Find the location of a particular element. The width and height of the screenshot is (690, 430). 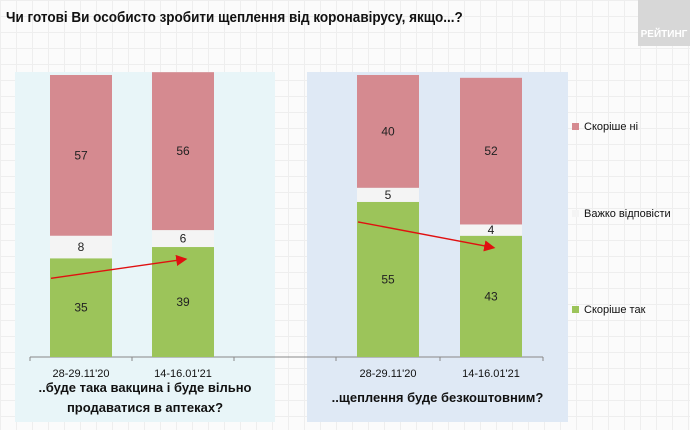

data-label: 55 is located at coordinates (388, 279).